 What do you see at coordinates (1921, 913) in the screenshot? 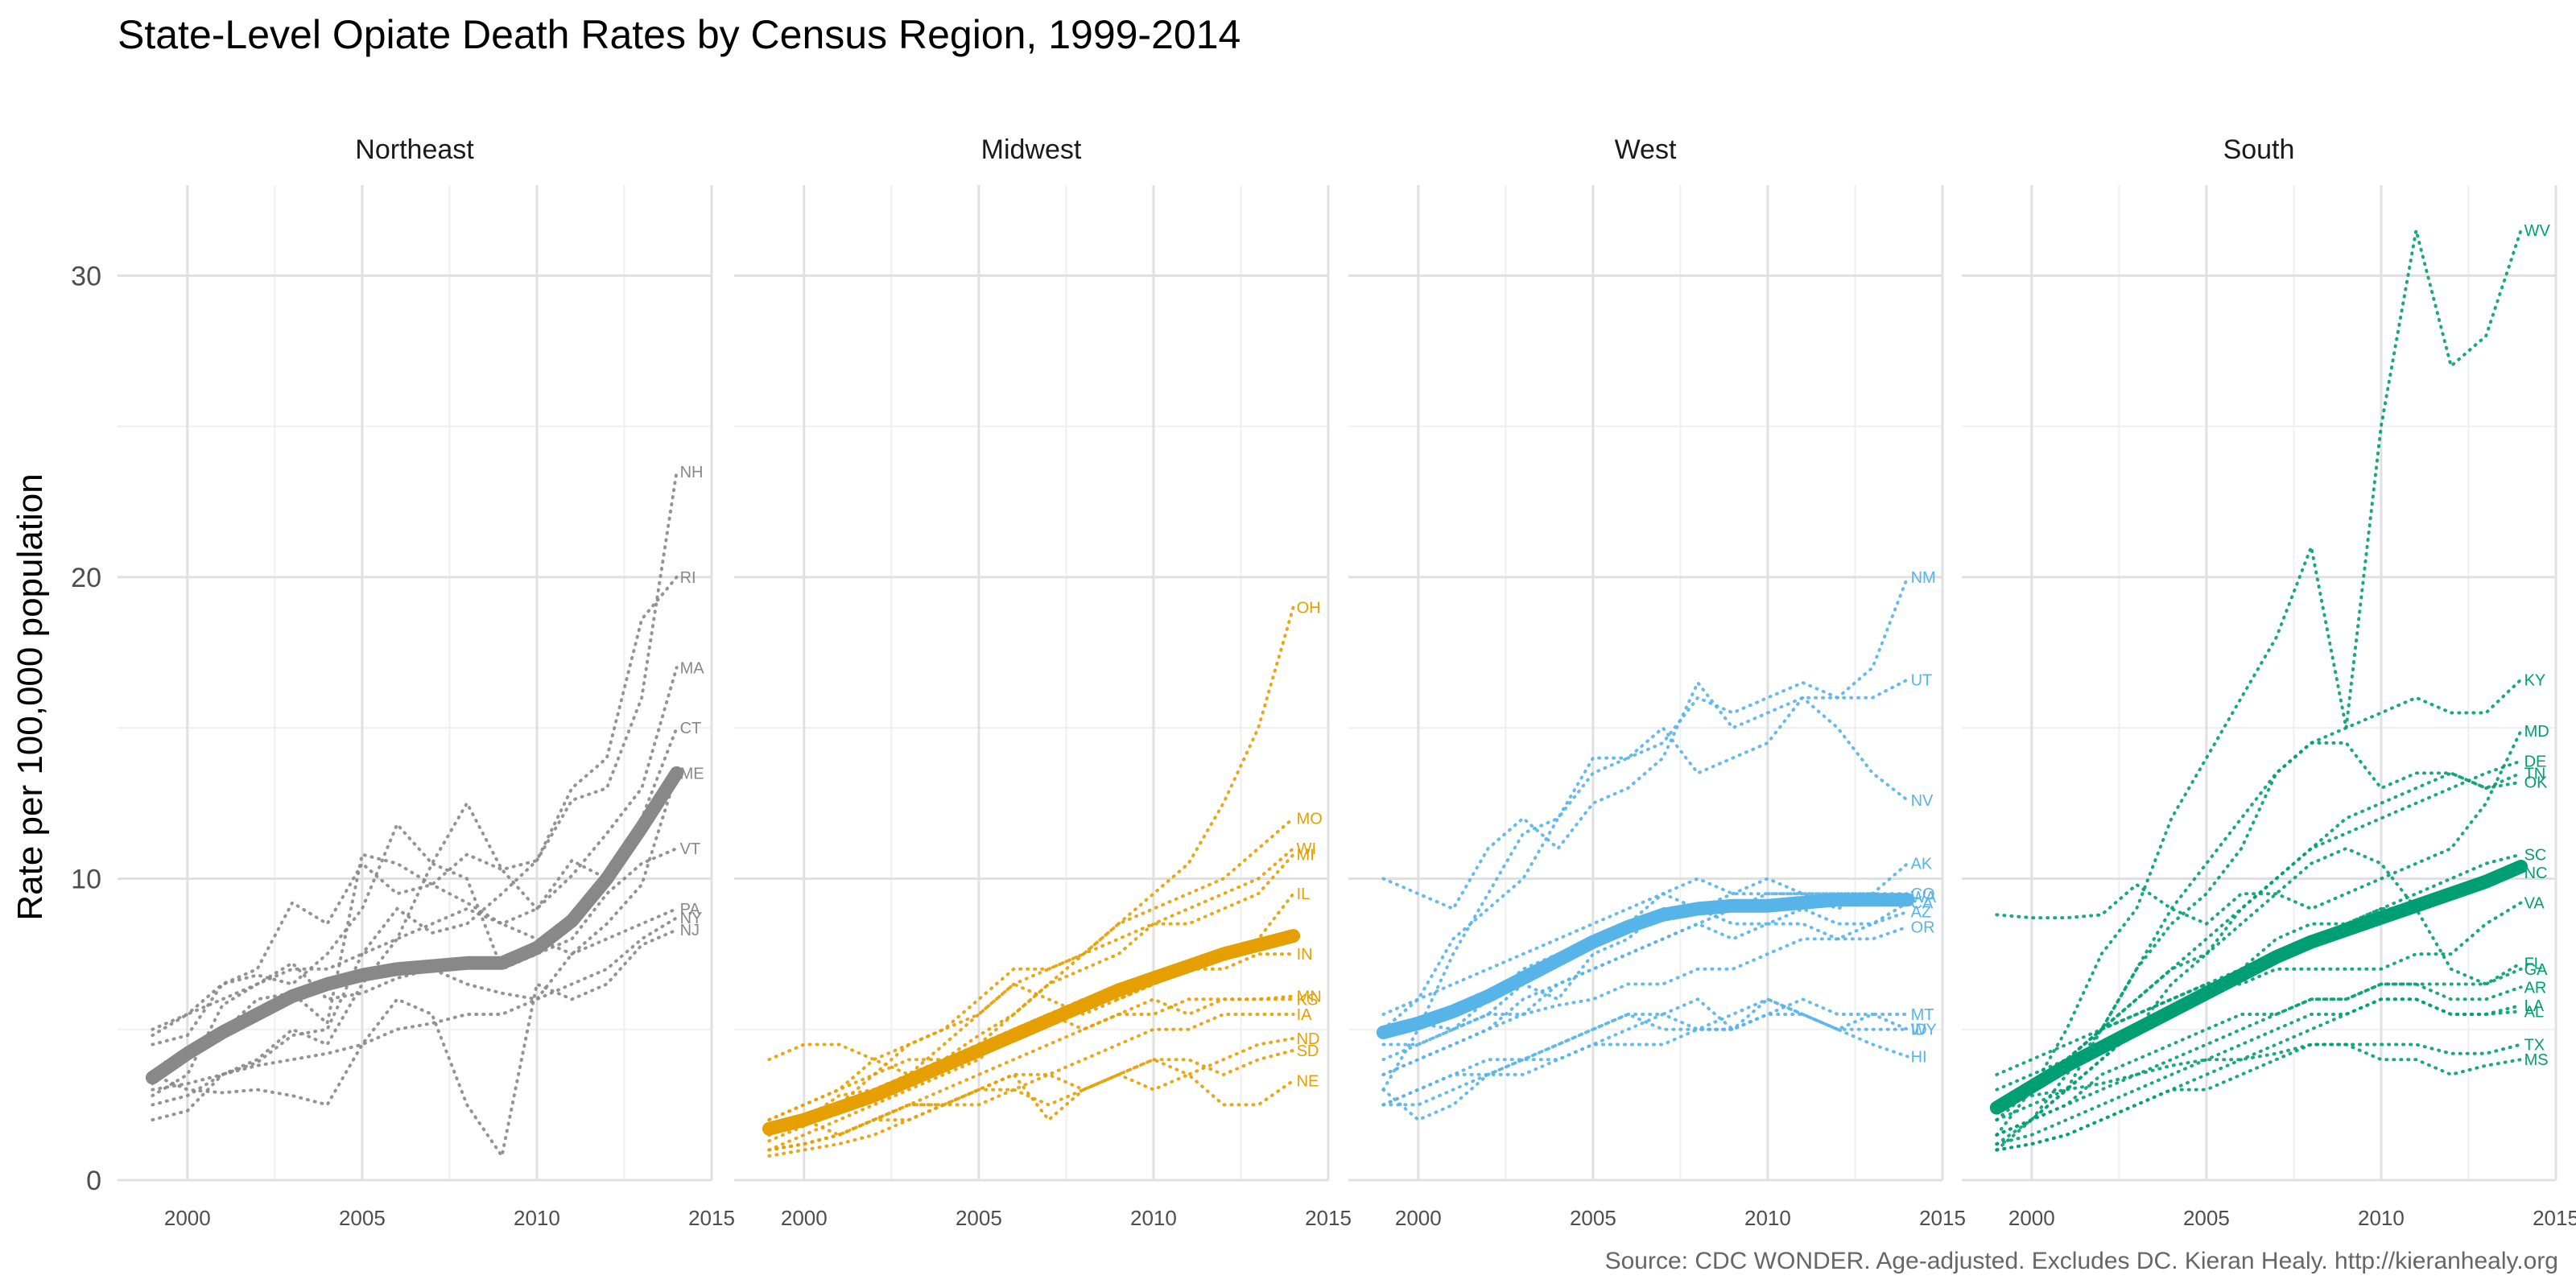
I see `state-label-az: AZ` at bounding box center [1921, 913].